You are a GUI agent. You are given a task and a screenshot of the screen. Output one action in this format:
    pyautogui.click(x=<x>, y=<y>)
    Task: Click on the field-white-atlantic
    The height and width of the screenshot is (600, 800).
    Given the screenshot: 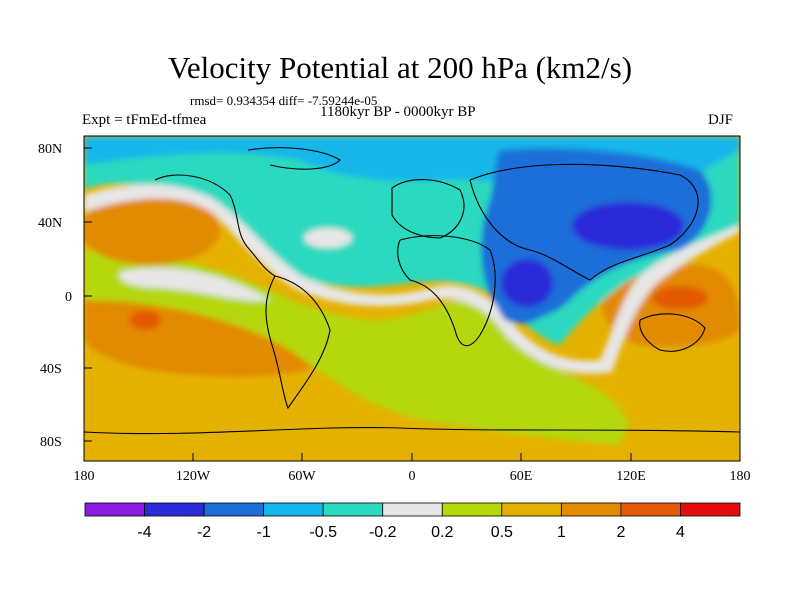 What is the action you would take?
    pyautogui.click(x=328, y=238)
    